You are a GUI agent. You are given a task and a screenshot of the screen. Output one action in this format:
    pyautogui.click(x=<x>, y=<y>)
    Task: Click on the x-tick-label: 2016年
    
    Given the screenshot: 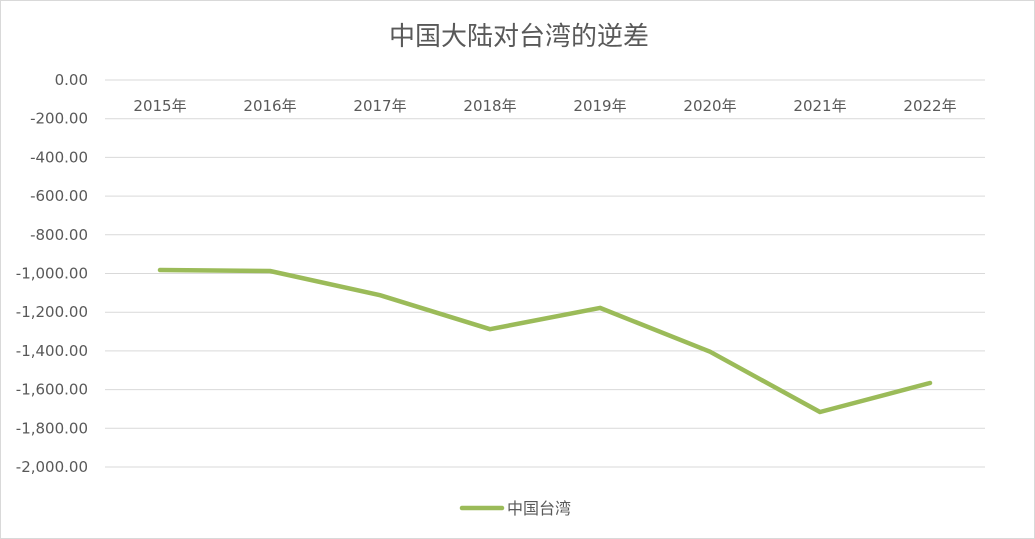 What is the action you would take?
    pyautogui.click(x=269, y=106)
    